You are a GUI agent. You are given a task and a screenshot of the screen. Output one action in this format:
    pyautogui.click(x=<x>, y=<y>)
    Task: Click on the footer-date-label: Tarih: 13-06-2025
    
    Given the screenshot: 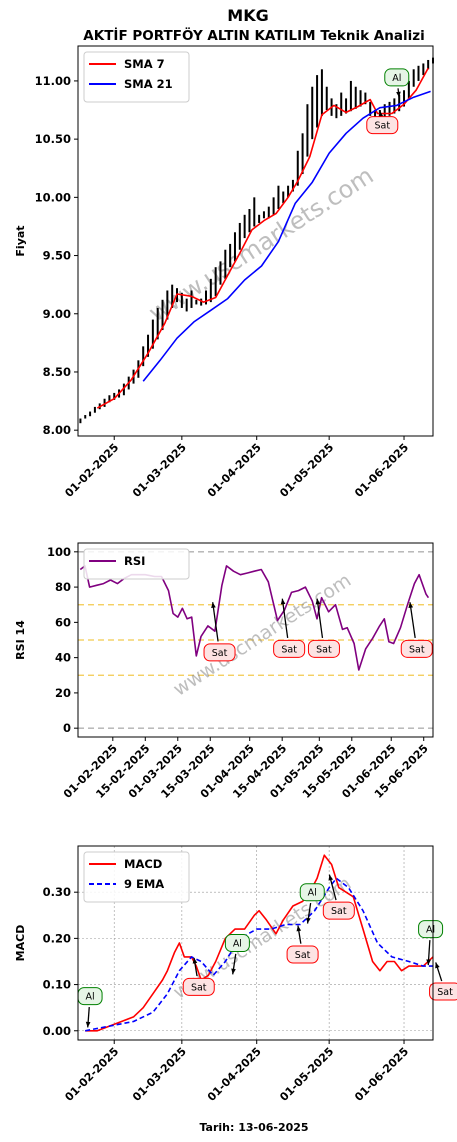 What is the action you would take?
    pyautogui.click(x=253, y=1127)
    